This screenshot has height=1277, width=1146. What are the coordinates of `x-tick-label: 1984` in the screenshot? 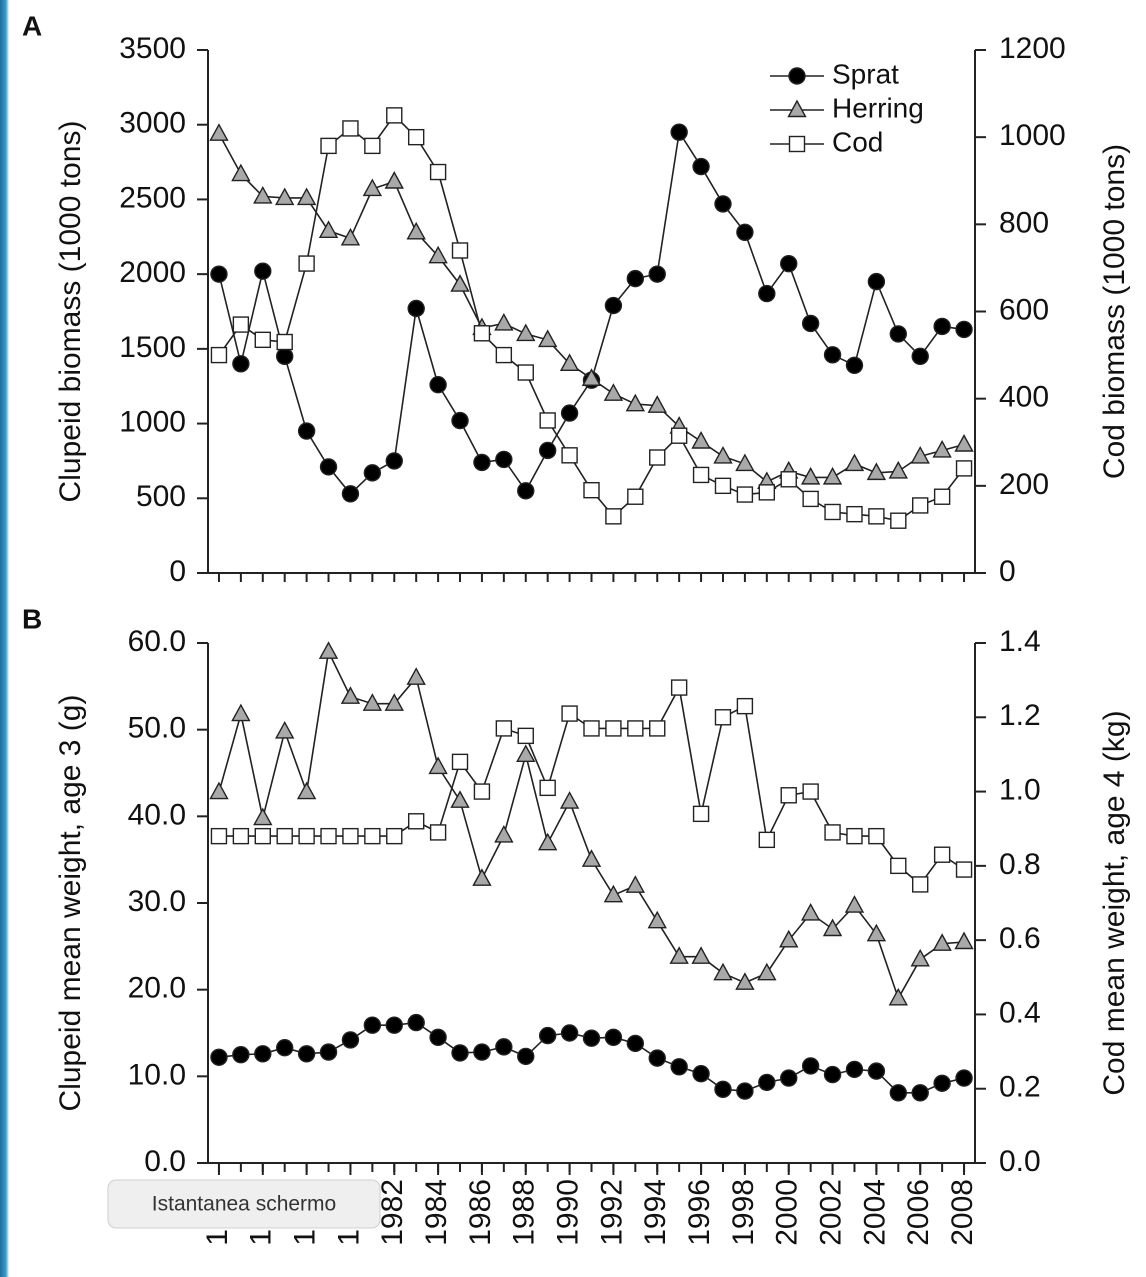 It's located at (436, 1212).